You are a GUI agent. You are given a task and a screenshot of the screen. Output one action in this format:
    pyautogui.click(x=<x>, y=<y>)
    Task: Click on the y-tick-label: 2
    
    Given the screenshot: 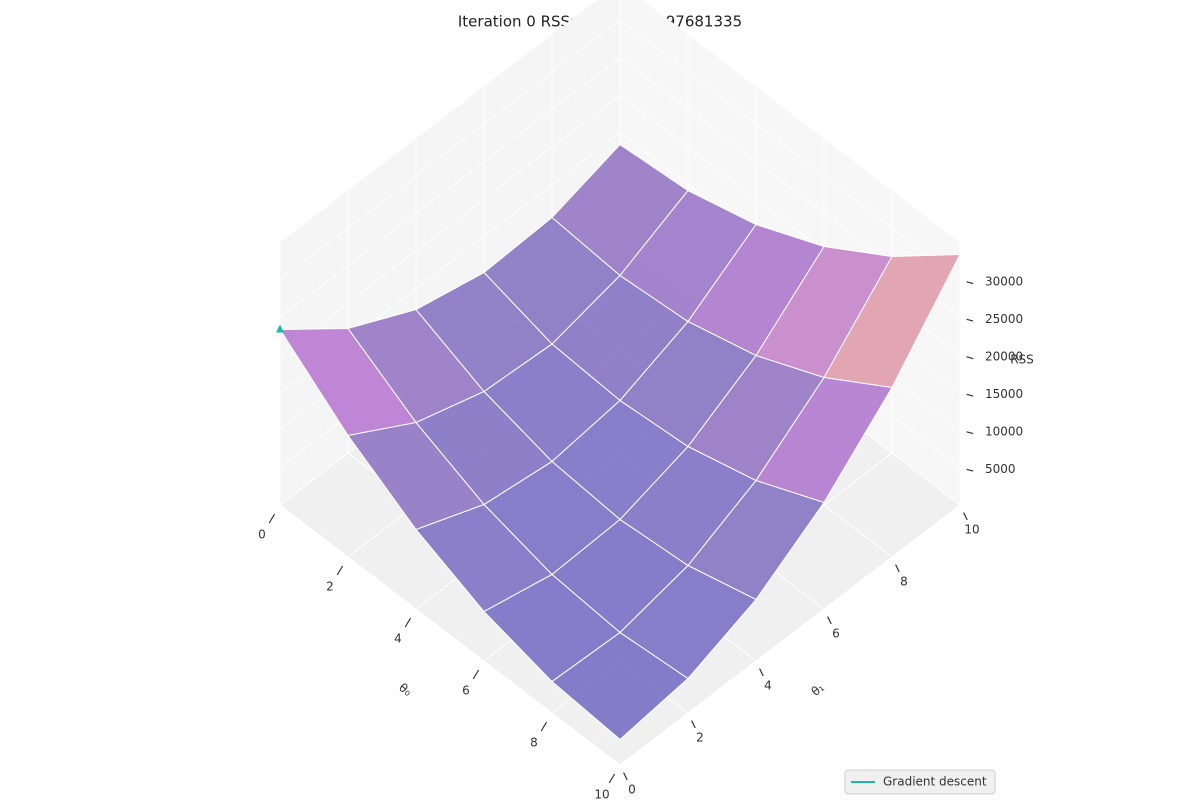 What is the action you would take?
    pyautogui.click(x=700, y=738)
    